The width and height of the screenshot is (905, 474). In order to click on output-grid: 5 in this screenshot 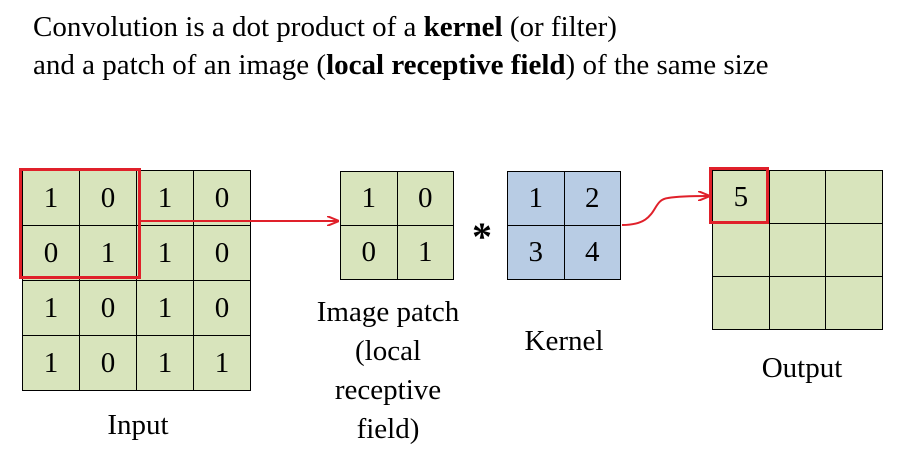, I will do `click(797, 250)`.